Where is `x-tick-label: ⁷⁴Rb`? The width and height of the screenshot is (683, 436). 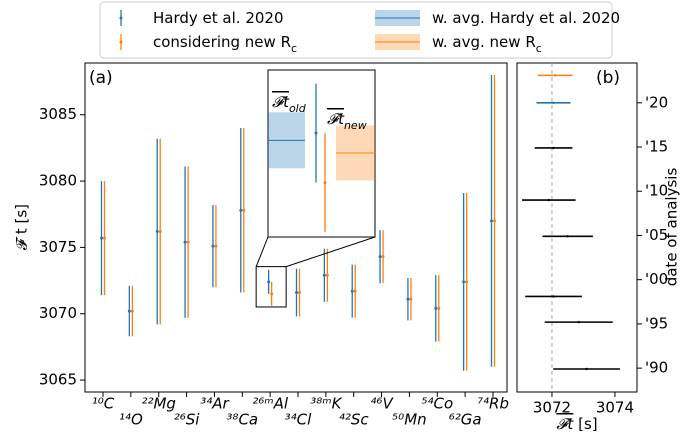
x-tick-label: ⁷⁴Rb is located at coordinates (493, 404).